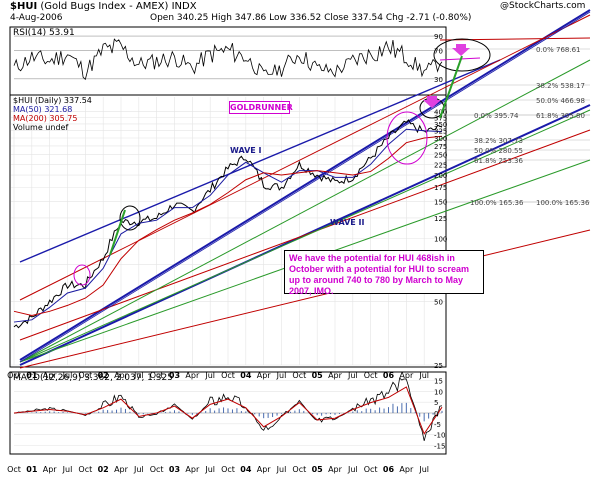  Describe the element at coordinates (246, 375) in the screenshot. I see `x-label-top: 04` at that location.